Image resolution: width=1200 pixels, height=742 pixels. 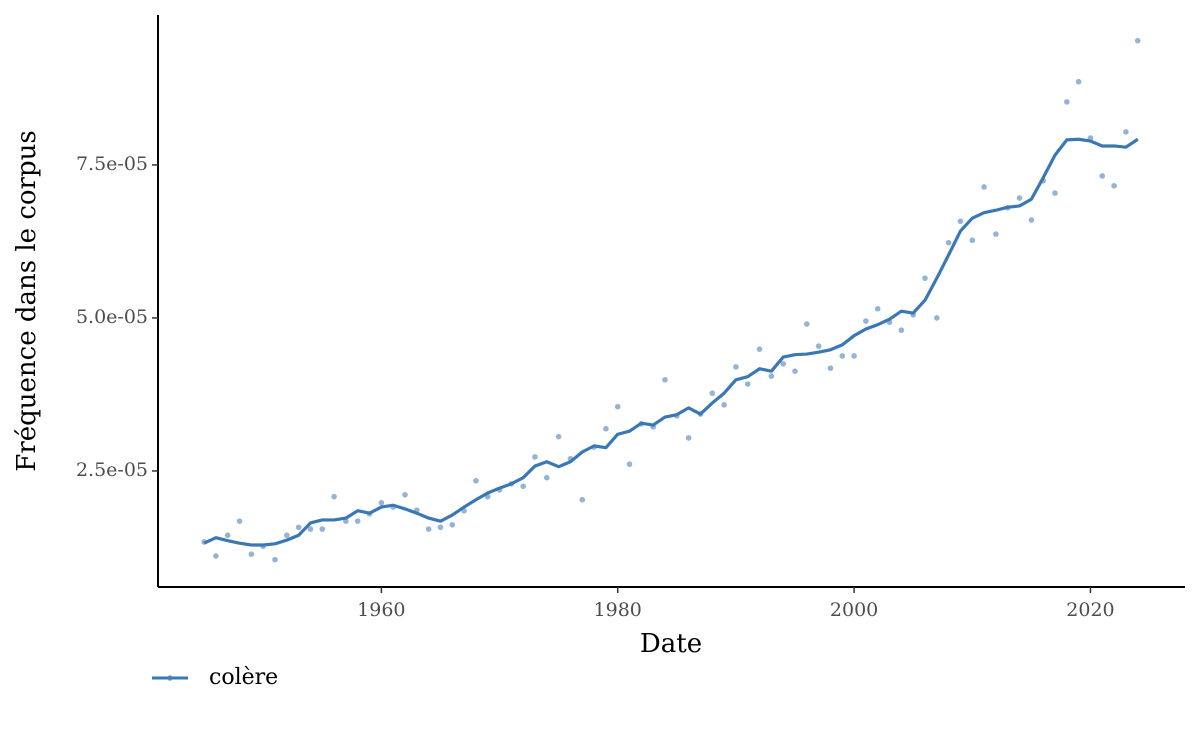 I want to click on y-tick-label: 5.0e-05, so click(x=112, y=317).